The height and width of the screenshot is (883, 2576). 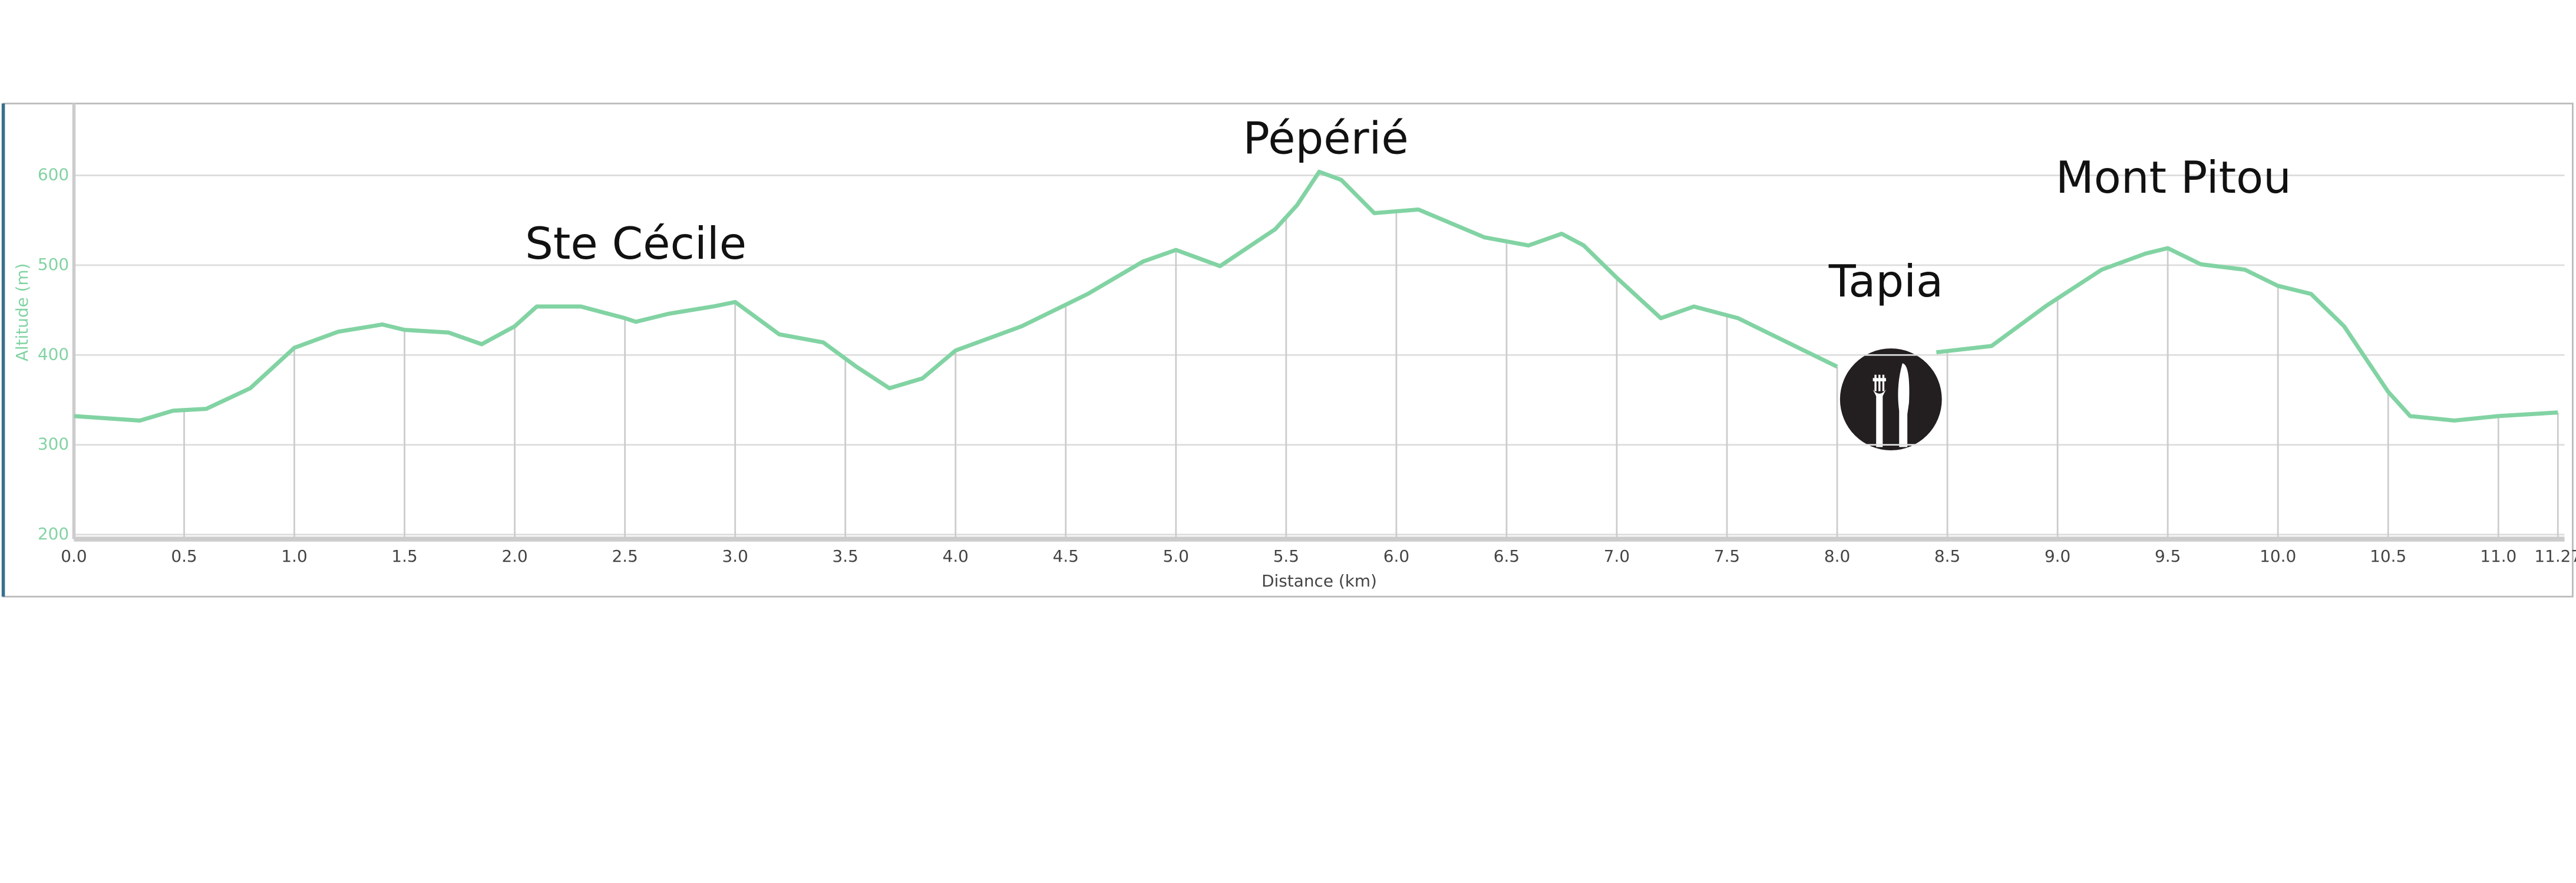 I want to click on x-tick-label: 9.5, so click(x=2168, y=556).